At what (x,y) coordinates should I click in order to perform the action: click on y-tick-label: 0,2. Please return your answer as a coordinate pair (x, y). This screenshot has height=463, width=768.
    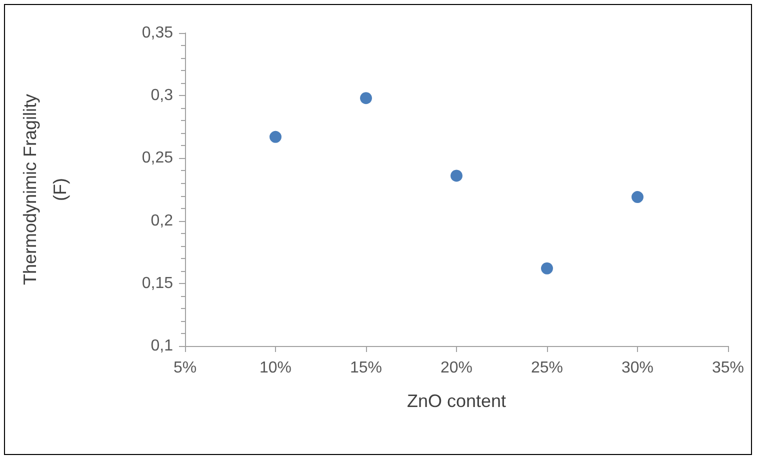
    Looking at the image, I should click on (162, 221).